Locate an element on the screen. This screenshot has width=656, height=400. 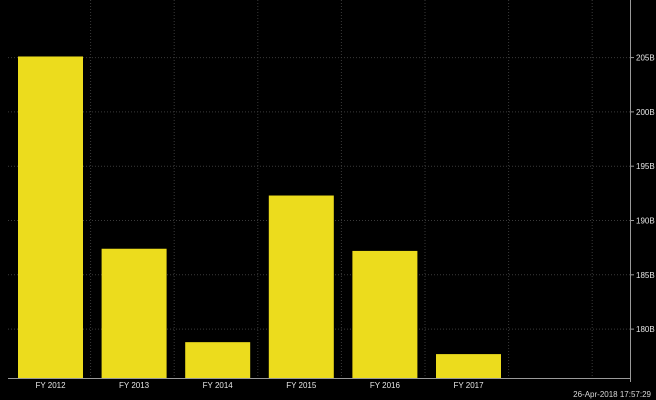
bar-fy-2012 is located at coordinates (50, 217).